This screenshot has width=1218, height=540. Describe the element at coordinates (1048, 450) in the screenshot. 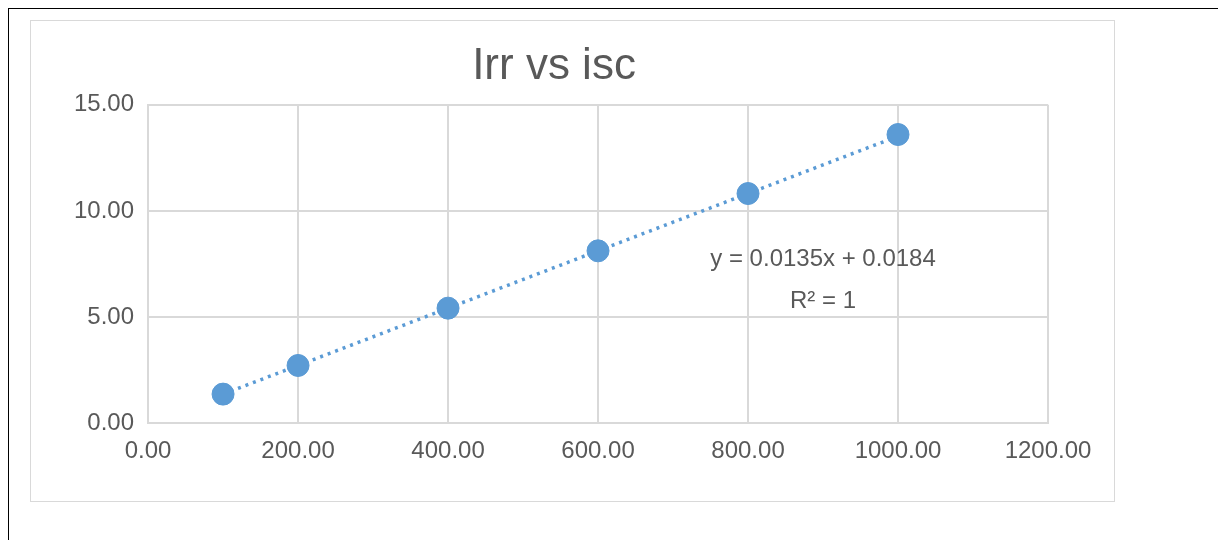

I see `x-tick-label: 1200.00` at that location.